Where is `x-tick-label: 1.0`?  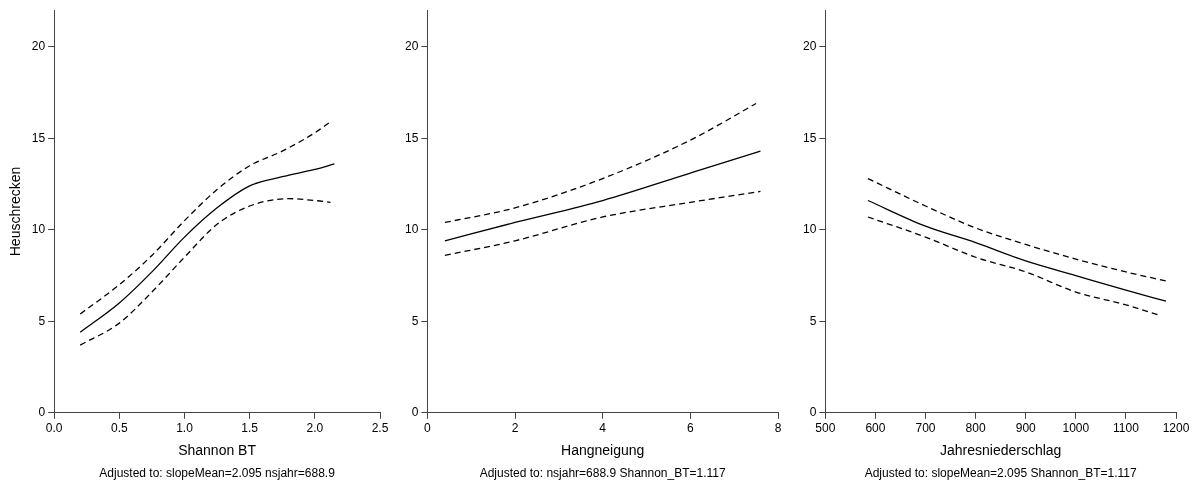
x-tick-label: 1.0 is located at coordinates (185, 428).